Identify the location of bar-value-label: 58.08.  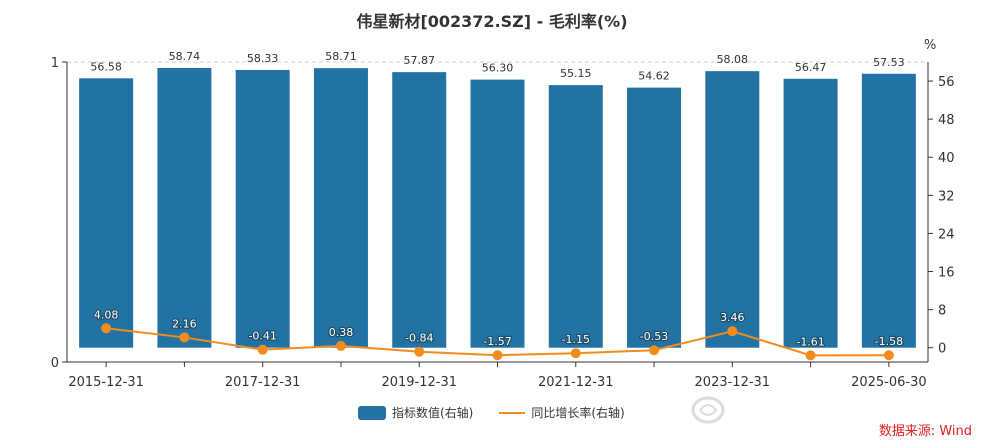
(733, 59).